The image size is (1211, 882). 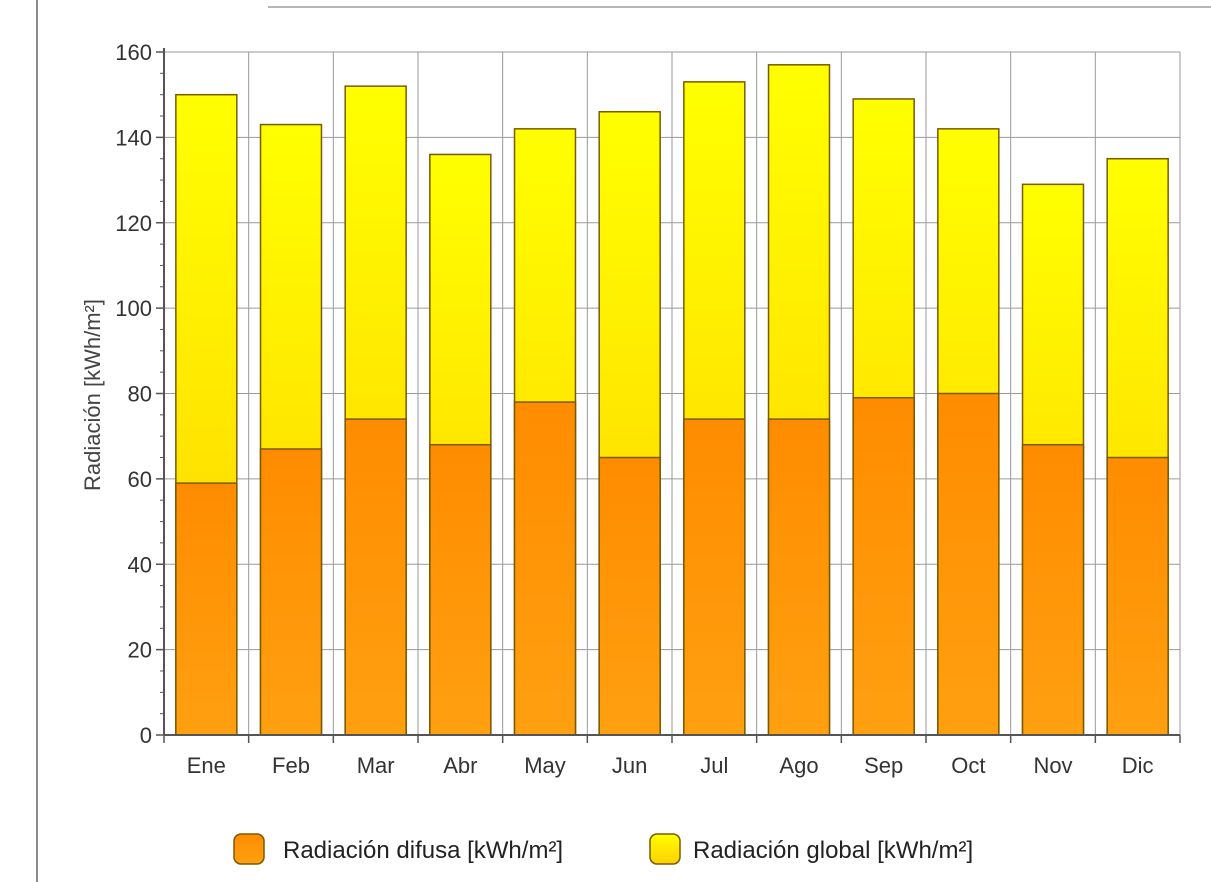 What do you see at coordinates (968, 765) in the screenshot?
I see `x-tick-label-oct: Oct` at bounding box center [968, 765].